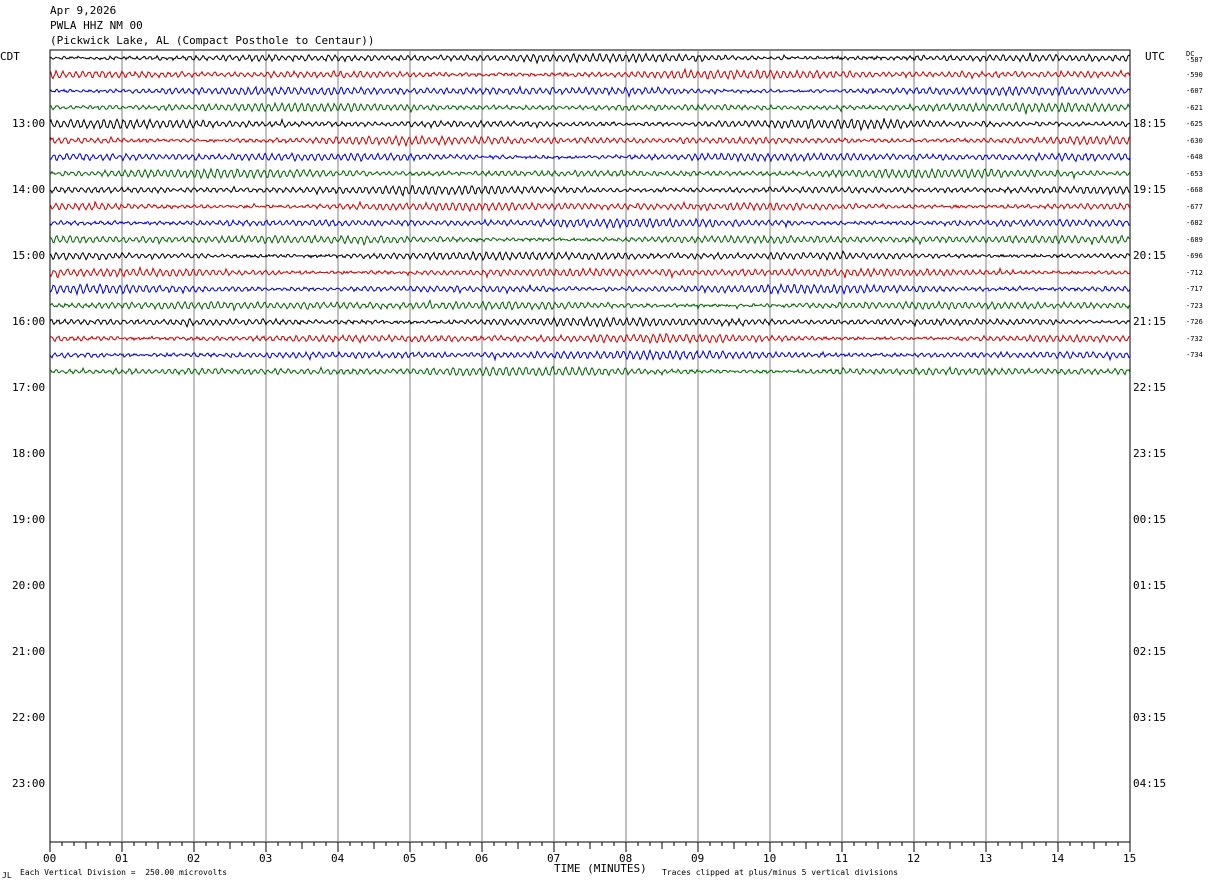 This screenshot has height=886, width=1210. Describe the element at coordinates (1194, 289) in the screenshot. I see `dc-offset-value: -717` at that location.